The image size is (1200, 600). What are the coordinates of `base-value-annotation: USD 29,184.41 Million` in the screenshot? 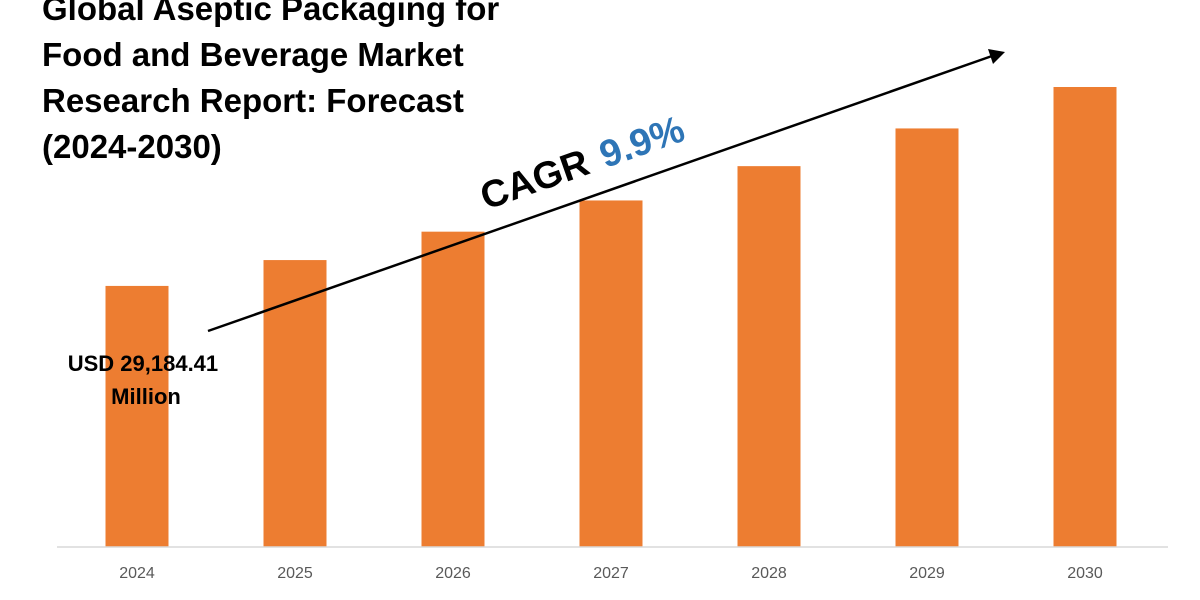 It's located at (146, 380).